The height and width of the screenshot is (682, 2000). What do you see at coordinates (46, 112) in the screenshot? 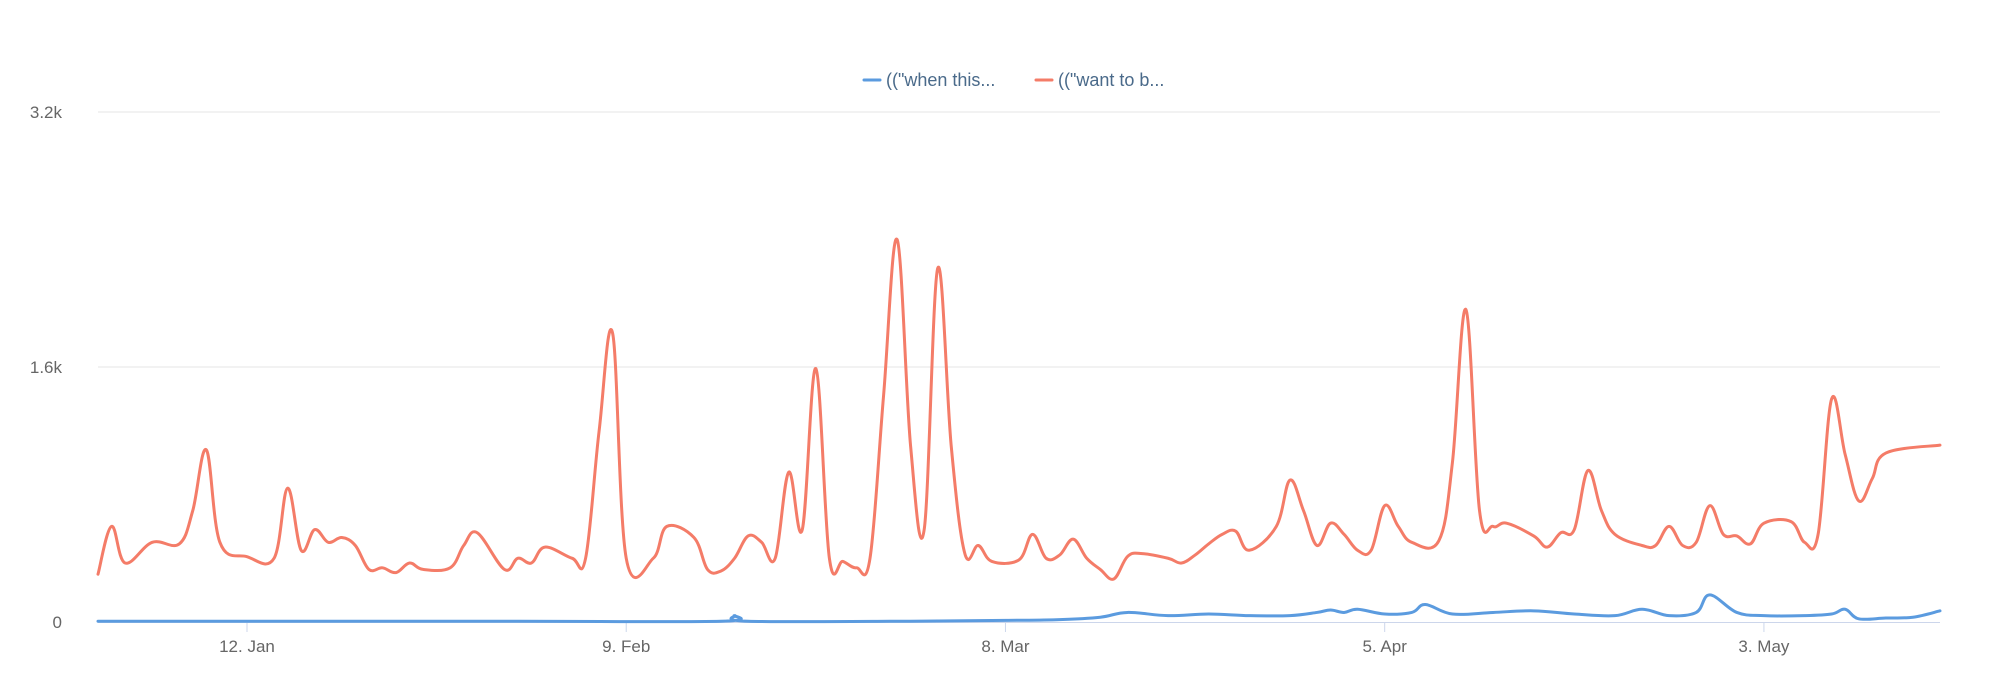
I see `y-tick-label: 3.2k` at bounding box center [46, 112].